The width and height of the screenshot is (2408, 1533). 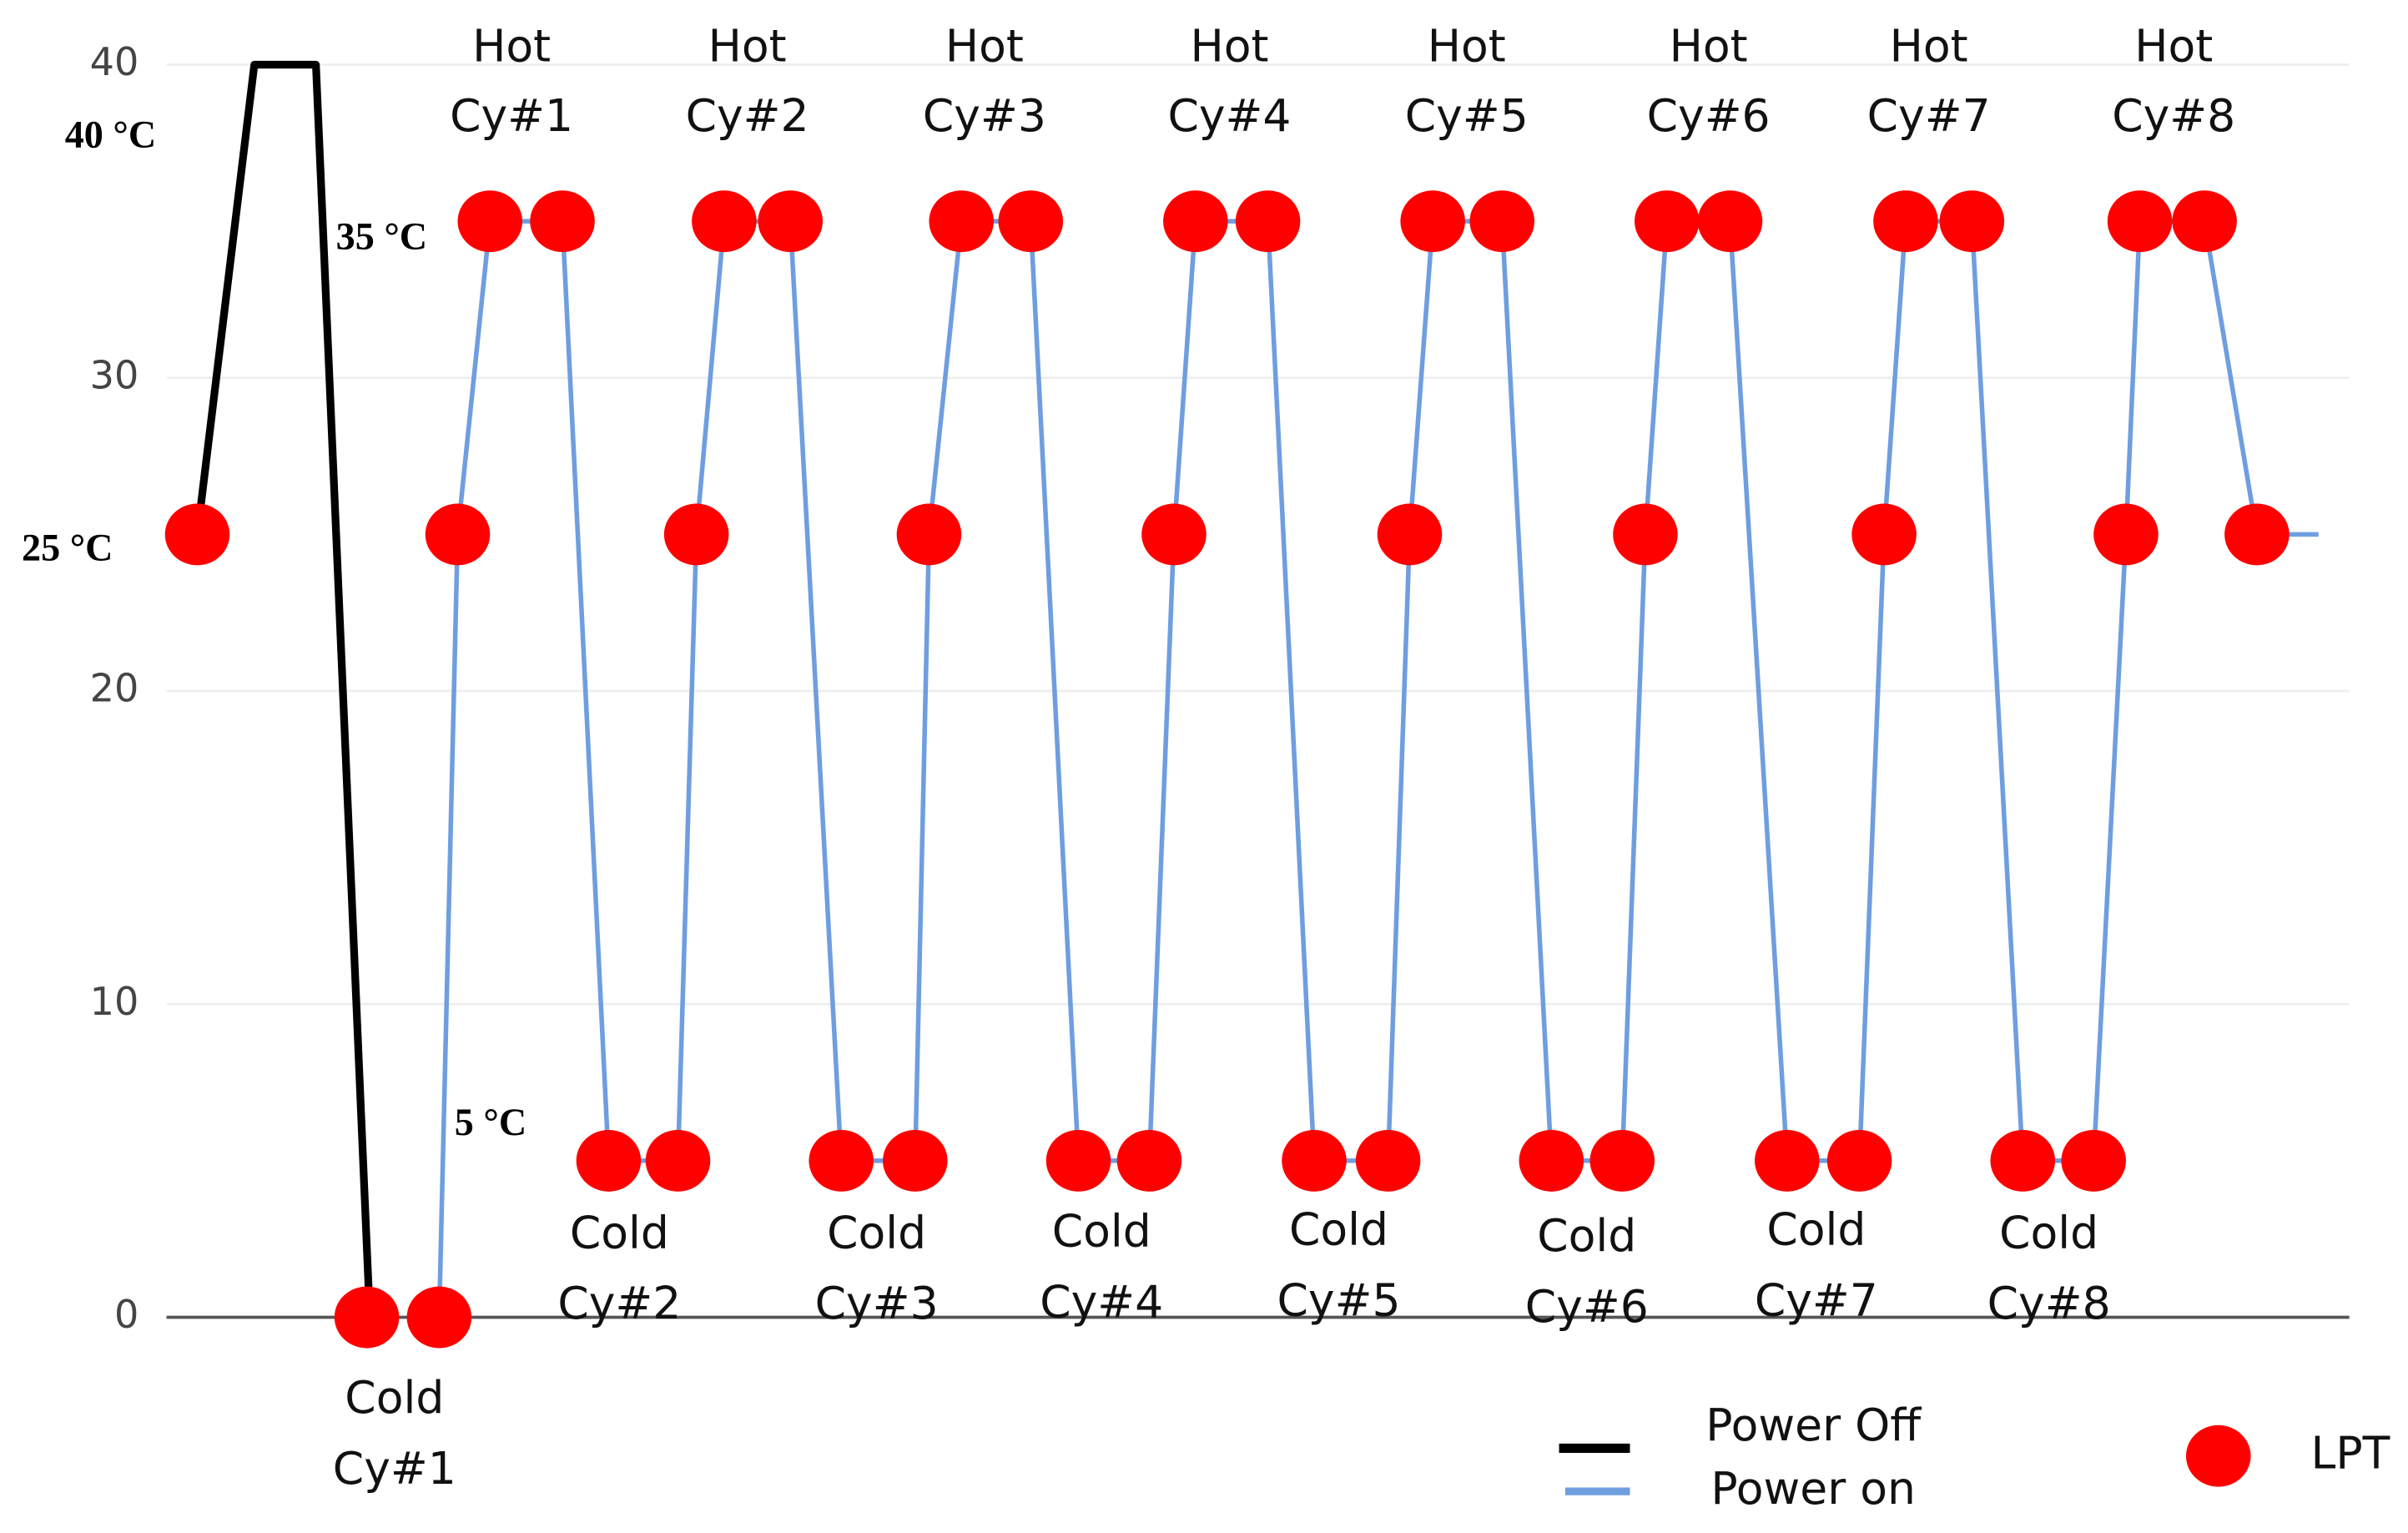 What do you see at coordinates (126, 1314) in the screenshot?
I see `y-tick-label: 0` at bounding box center [126, 1314].